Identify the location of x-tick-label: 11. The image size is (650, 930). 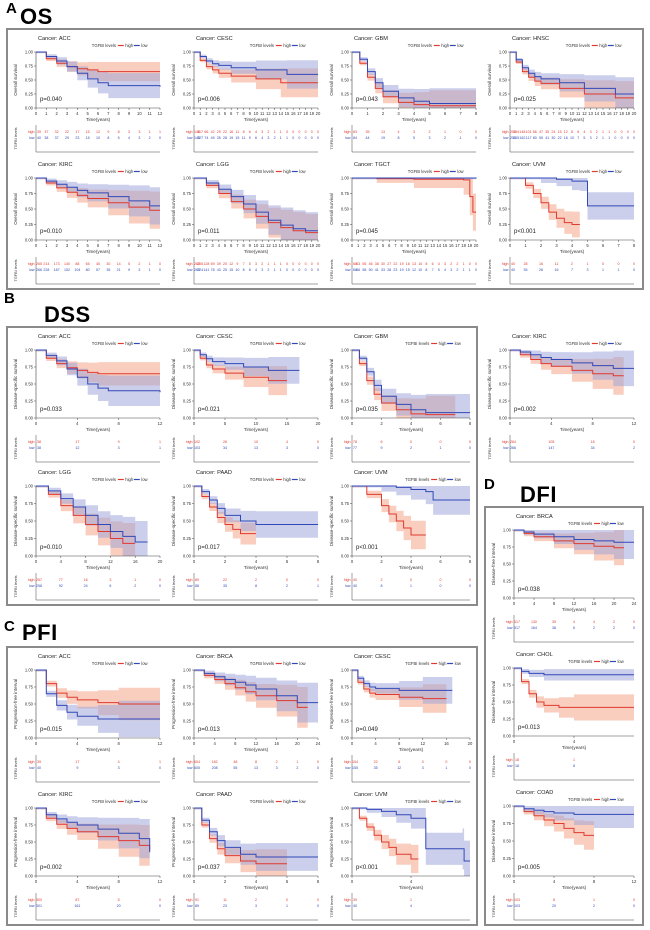
(262, 113).